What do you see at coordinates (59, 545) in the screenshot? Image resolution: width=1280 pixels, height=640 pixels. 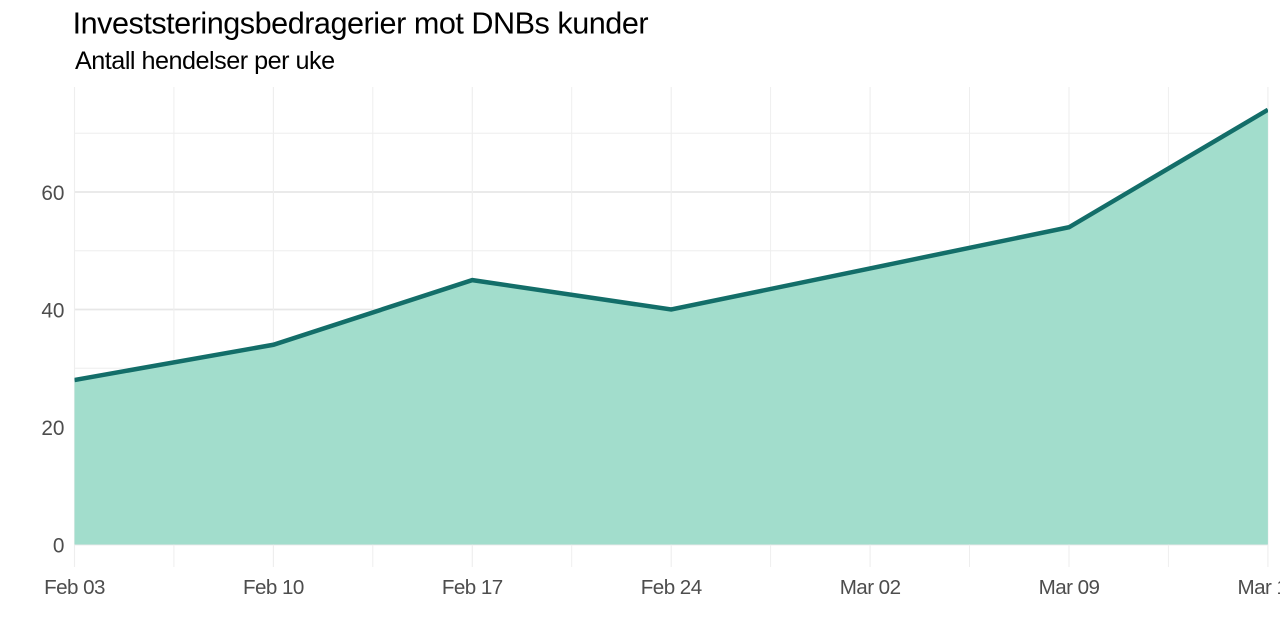 I see `svg-text: 0` at bounding box center [59, 545].